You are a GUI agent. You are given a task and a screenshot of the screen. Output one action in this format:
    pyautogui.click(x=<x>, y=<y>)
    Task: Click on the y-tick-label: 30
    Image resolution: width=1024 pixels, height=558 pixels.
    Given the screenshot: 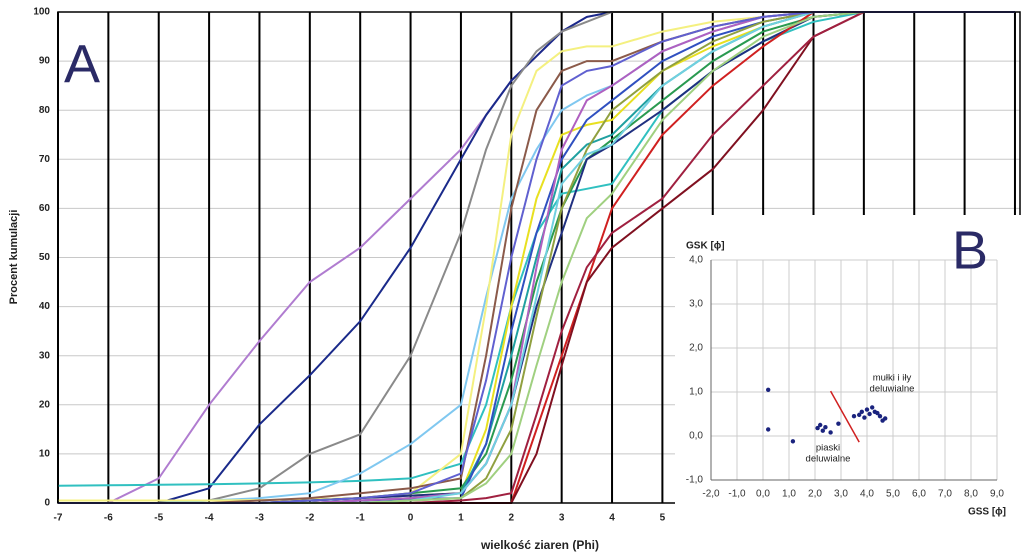 What is the action you would take?
    pyautogui.click(x=45, y=355)
    